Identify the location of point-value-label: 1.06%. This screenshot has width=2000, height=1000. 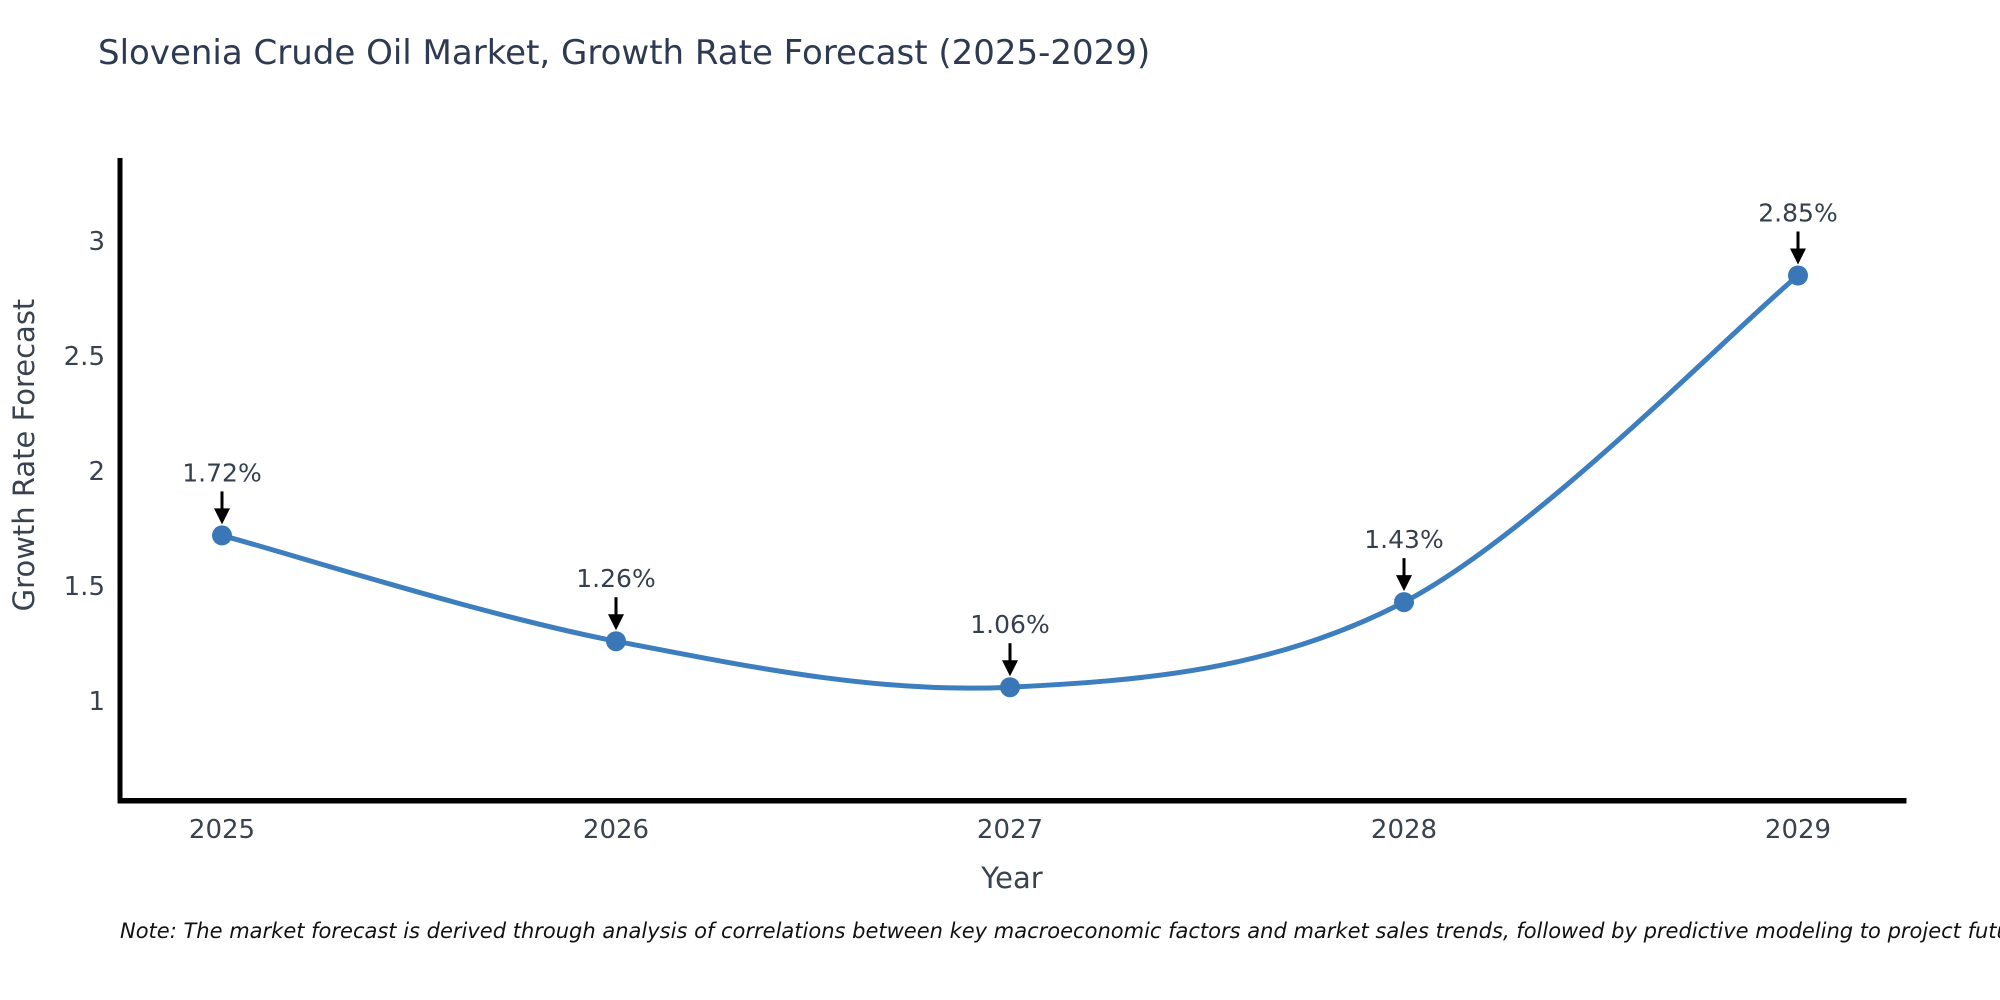
(1009, 624).